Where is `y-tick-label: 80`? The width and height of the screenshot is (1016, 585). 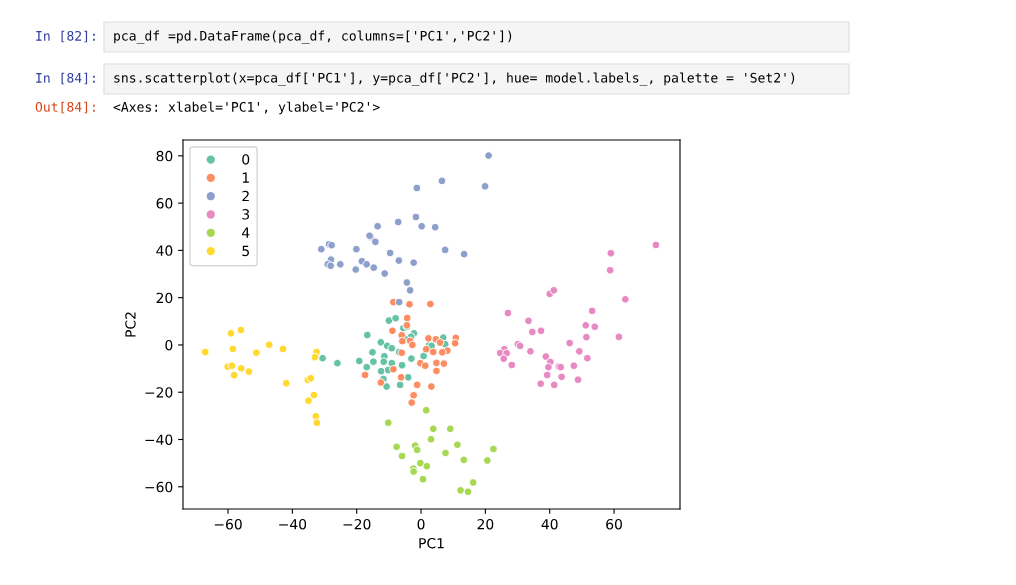
y-tick-label: 80 is located at coordinates (164, 156).